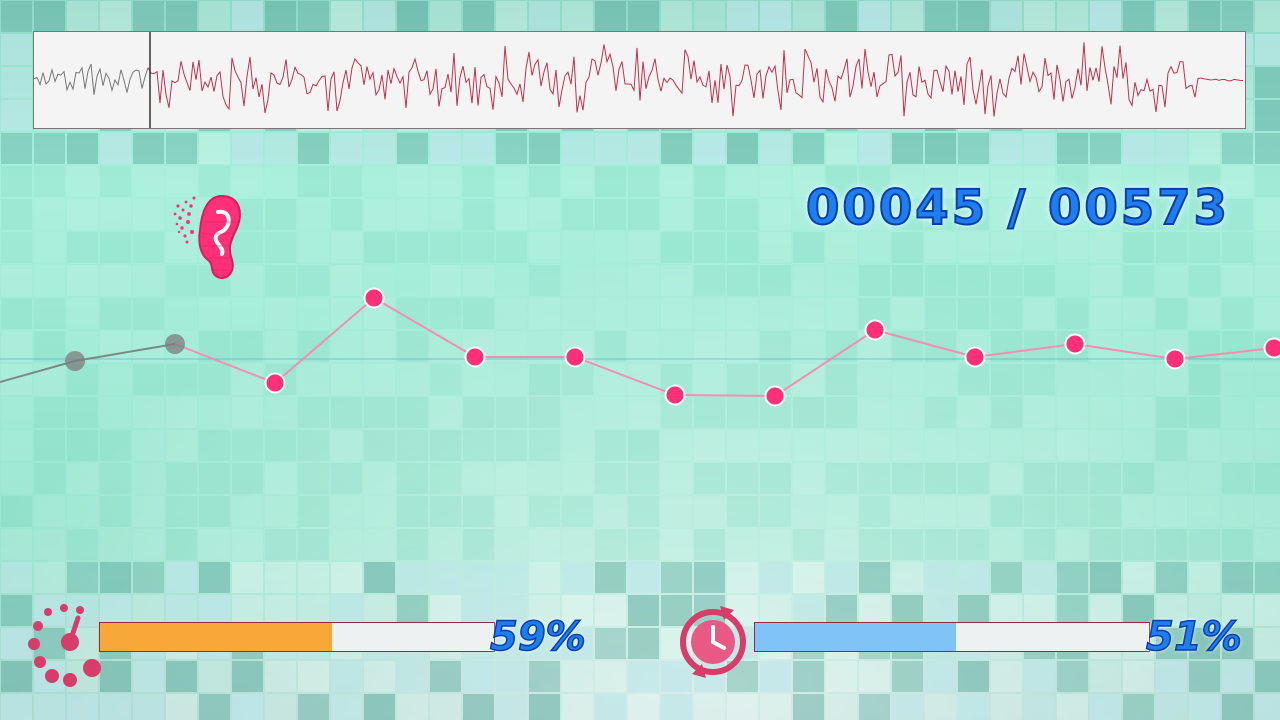 This screenshot has width=1280, height=720. I want to click on progress-counter: 00045 / 00573, so click(1017, 208).